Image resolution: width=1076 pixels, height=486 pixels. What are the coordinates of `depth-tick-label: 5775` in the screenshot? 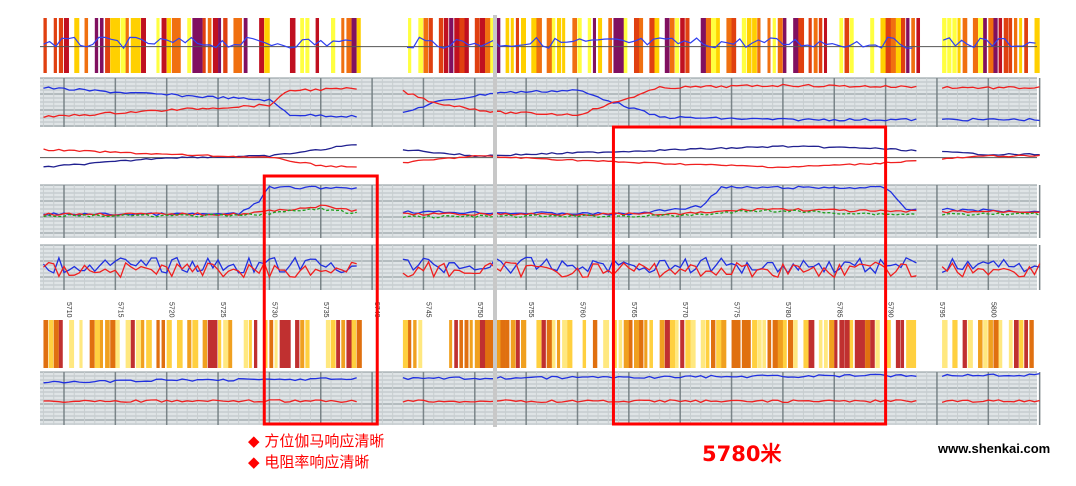 It's located at (736, 310).